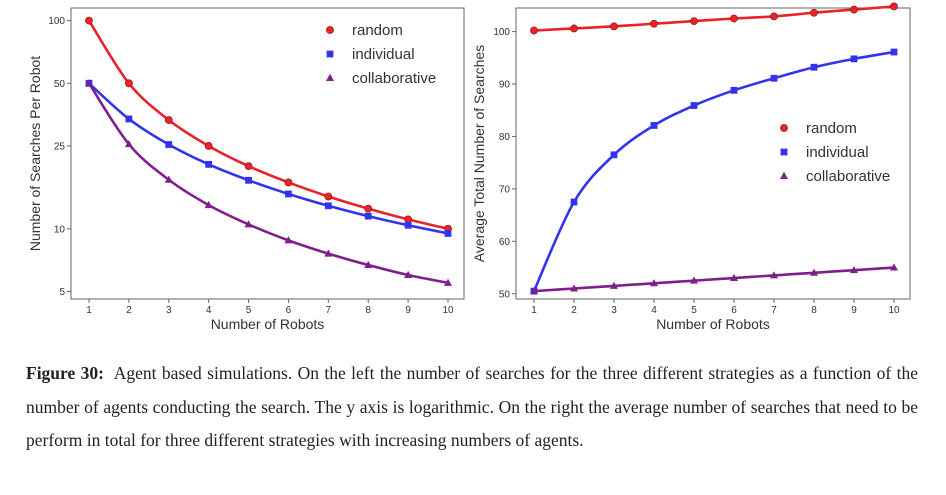 The width and height of the screenshot is (946, 495). I want to click on legend-marker-individual, so click(784, 152).